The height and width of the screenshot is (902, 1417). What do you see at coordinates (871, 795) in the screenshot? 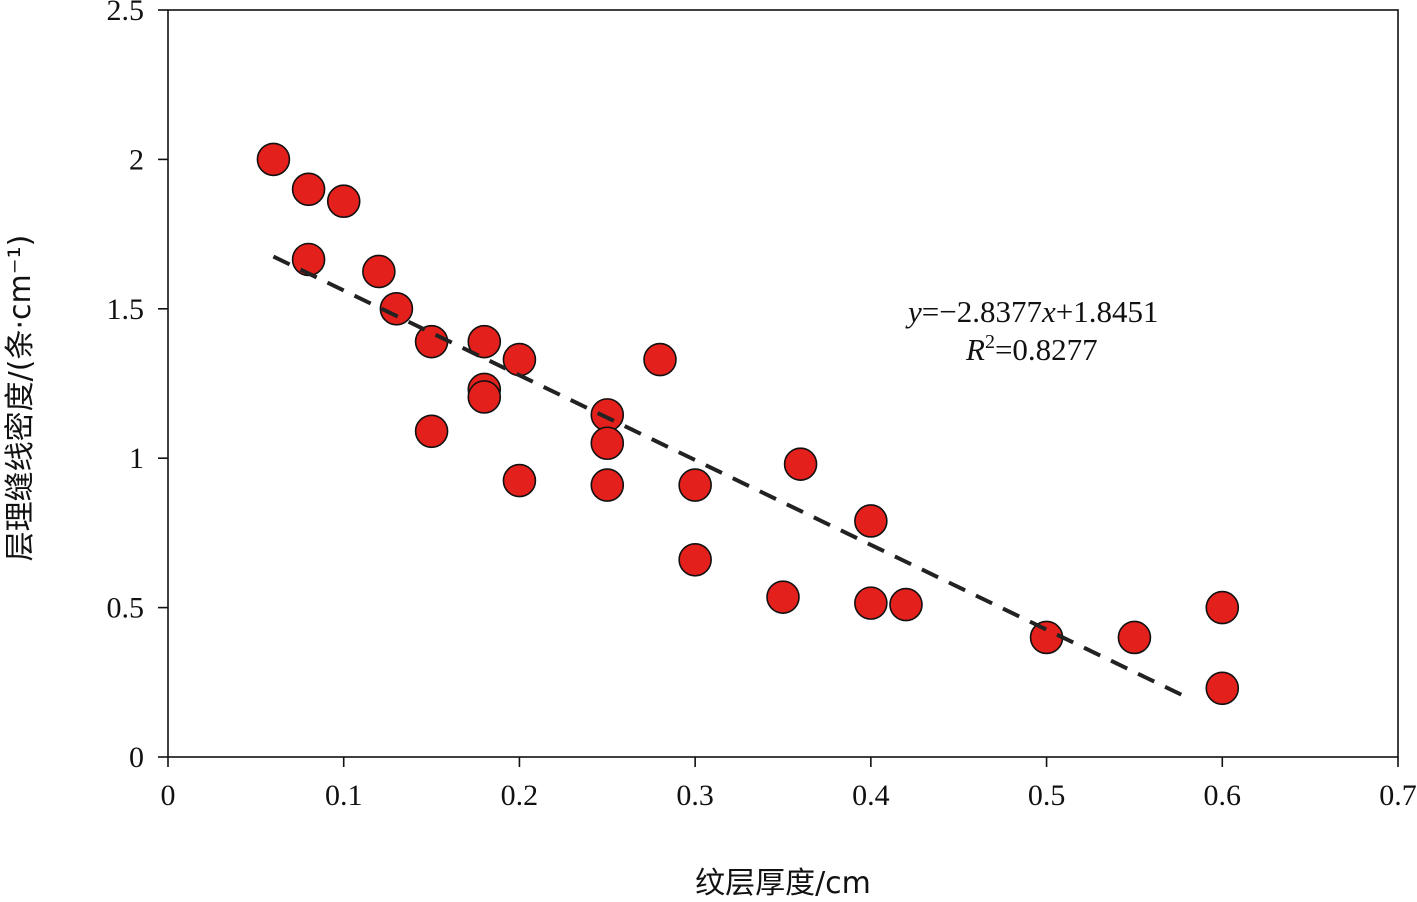
I see `x-tick-label: 0.4` at bounding box center [871, 795].